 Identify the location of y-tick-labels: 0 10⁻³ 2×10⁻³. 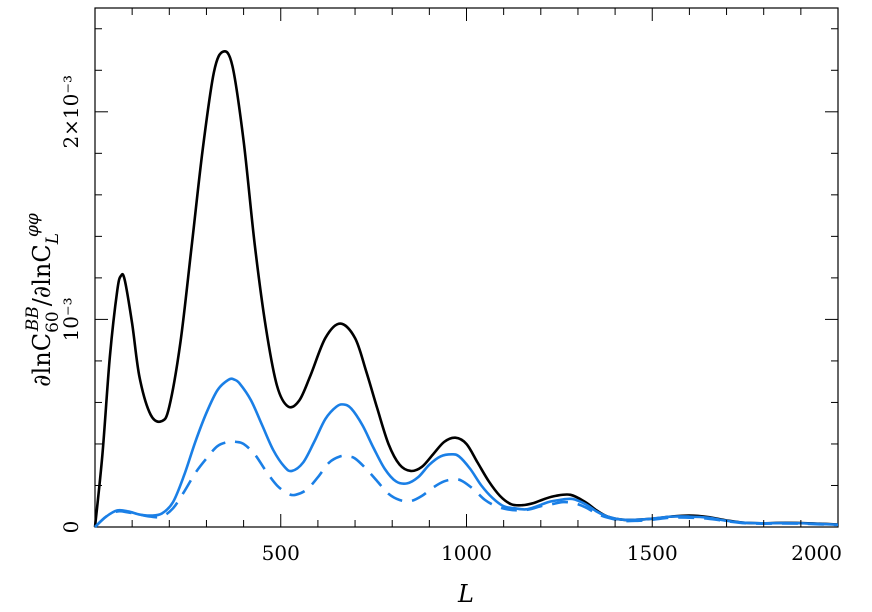
(71, 304).